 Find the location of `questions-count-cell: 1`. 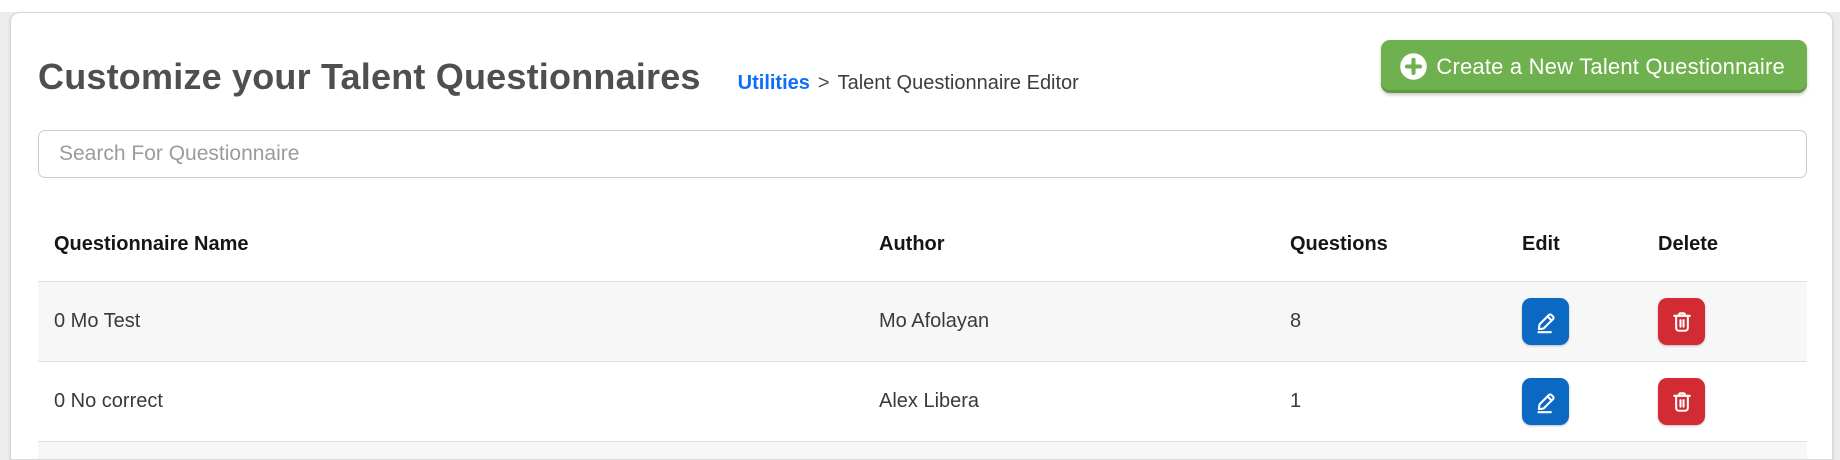

questions-count-cell: 1 is located at coordinates (1296, 401).